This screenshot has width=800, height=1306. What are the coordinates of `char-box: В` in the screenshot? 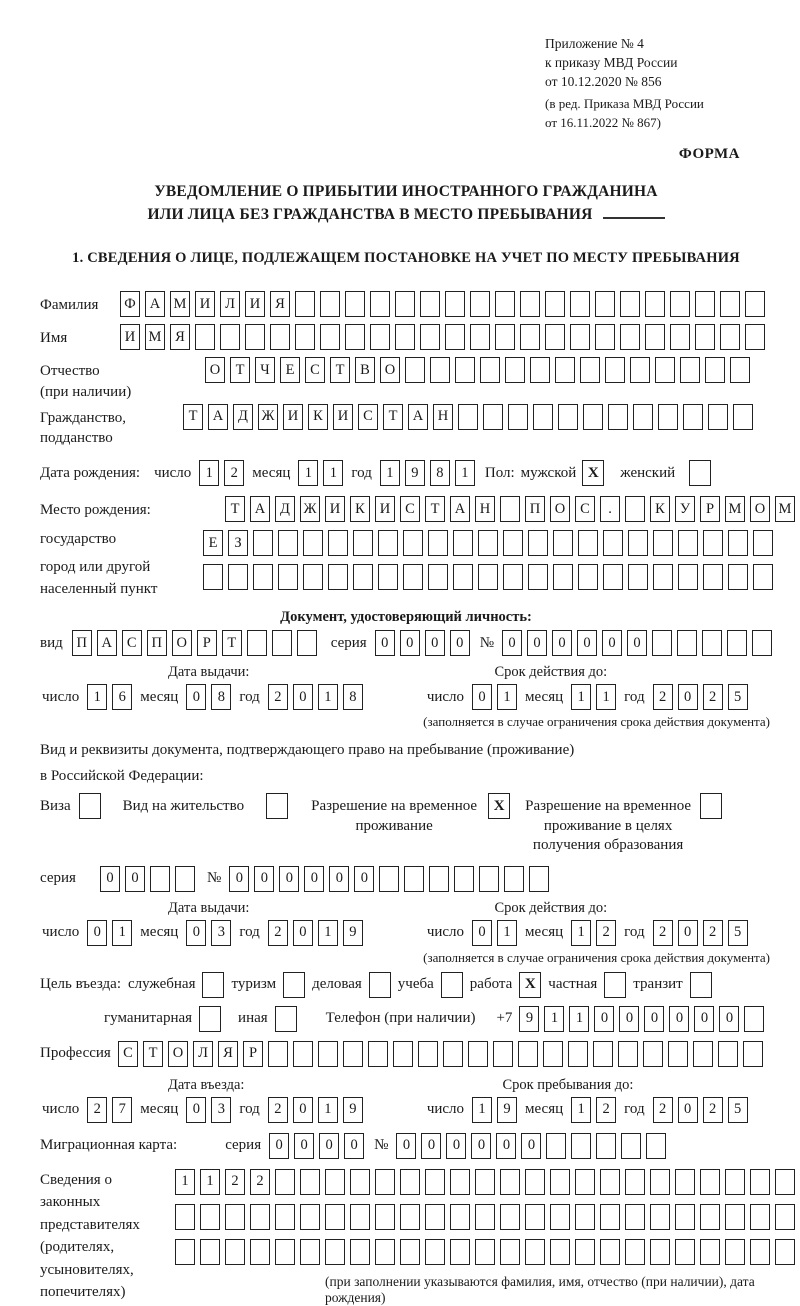 It's located at (365, 370).